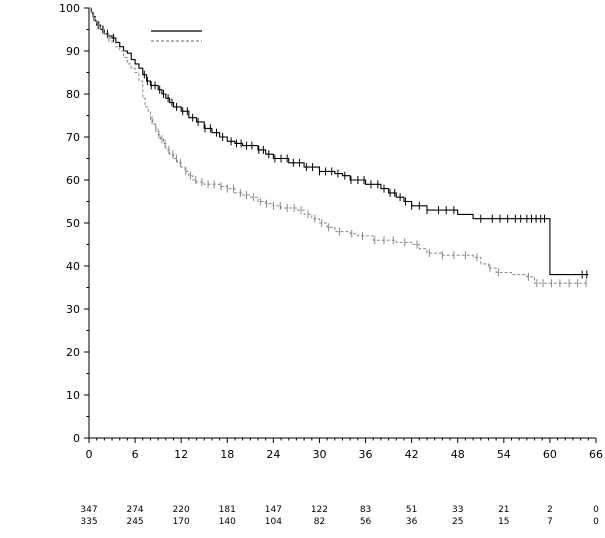 The height and width of the screenshot is (538, 605). What do you see at coordinates (73, 223) in the screenshot?
I see `y-tick-label: 50` at bounding box center [73, 223].